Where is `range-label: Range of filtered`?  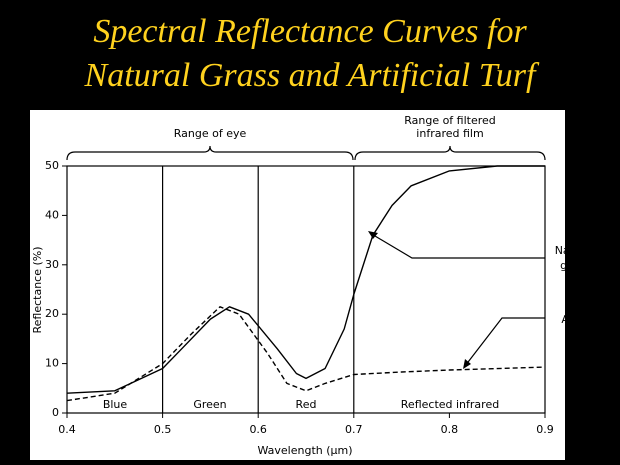
range-label: Range of filtered is located at coordinates (450, 120).